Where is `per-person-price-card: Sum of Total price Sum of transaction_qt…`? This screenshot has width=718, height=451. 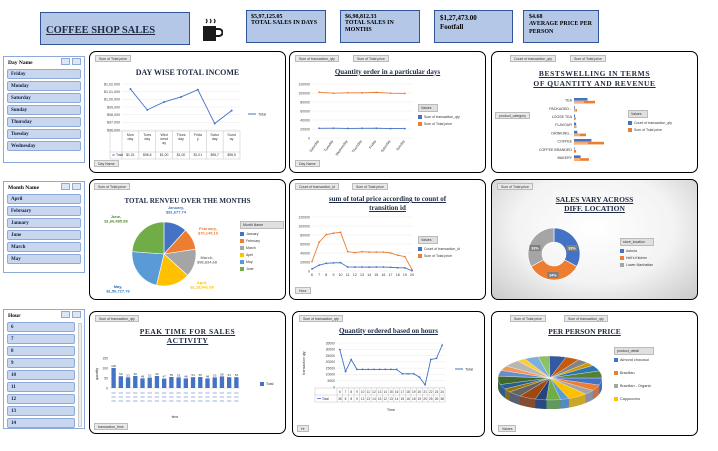
per-person-price-card: Sum of Total price Sum of transaction_qt… is located at coordinates (594, 373).